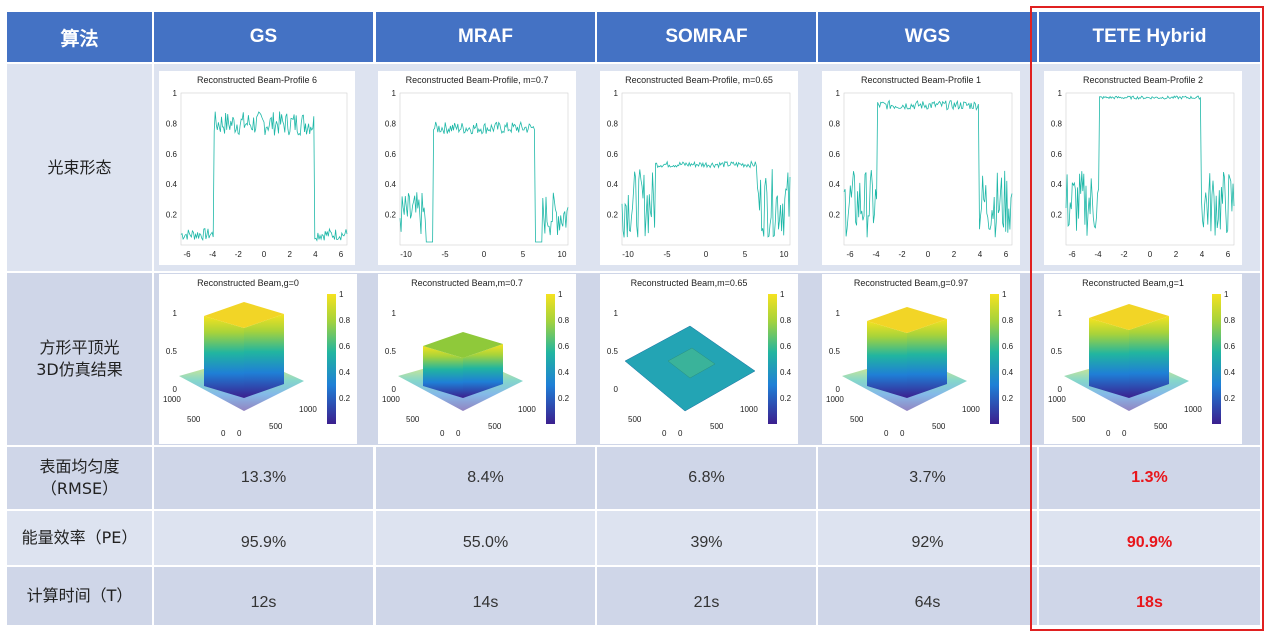  What do you see at coordinates (79, 359) in the screenshot?
I see `row-label-3d: 方形平顶光 3D仿真结果` at bounding box center [79, 359].